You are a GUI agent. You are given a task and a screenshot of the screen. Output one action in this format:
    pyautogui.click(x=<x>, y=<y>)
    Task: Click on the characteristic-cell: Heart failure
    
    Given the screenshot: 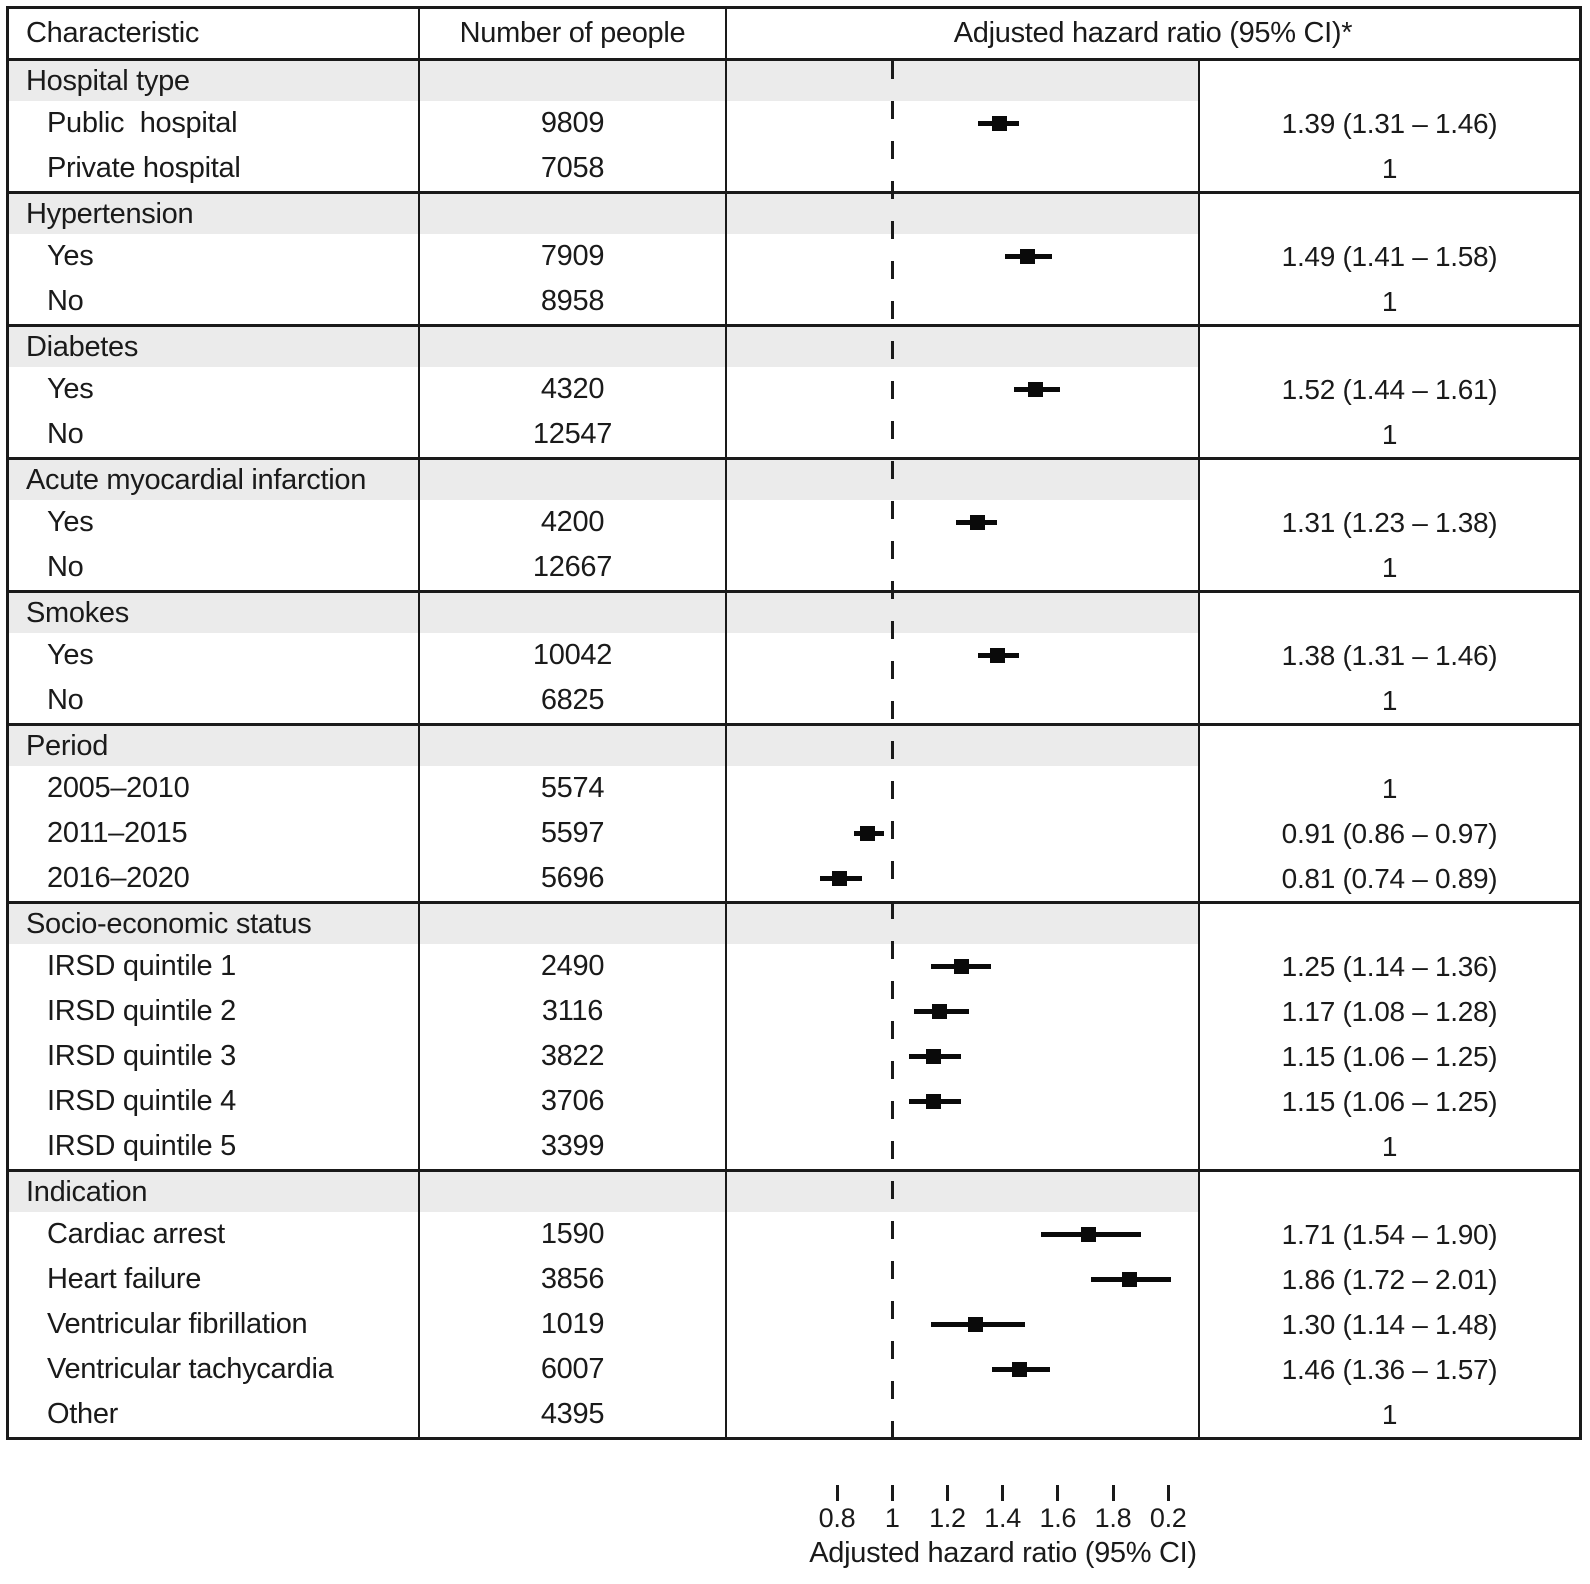 What is the action you would take?
    pyautogui.click(x=214, y=1279)
    